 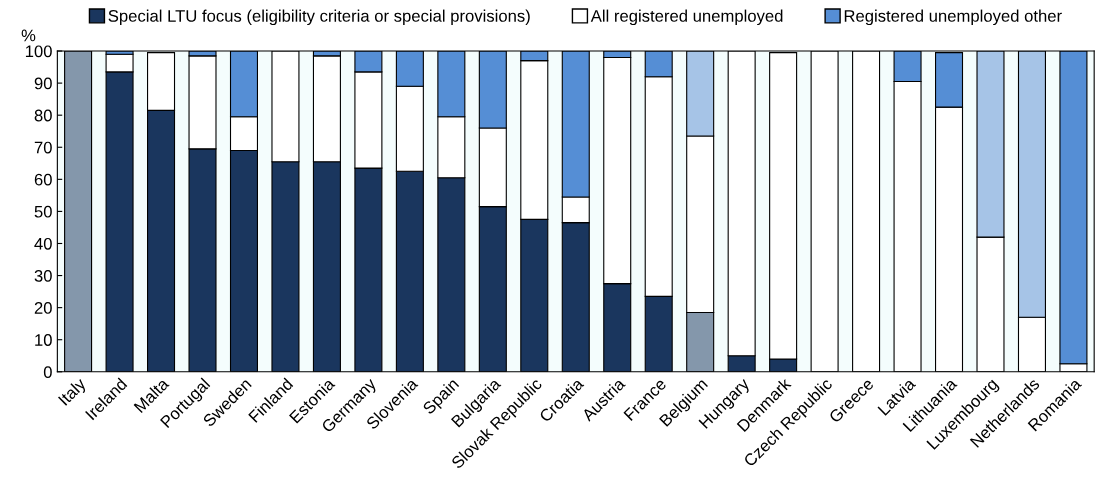 I want to click on y-tick-label: 0, so click(x=47, y=372).